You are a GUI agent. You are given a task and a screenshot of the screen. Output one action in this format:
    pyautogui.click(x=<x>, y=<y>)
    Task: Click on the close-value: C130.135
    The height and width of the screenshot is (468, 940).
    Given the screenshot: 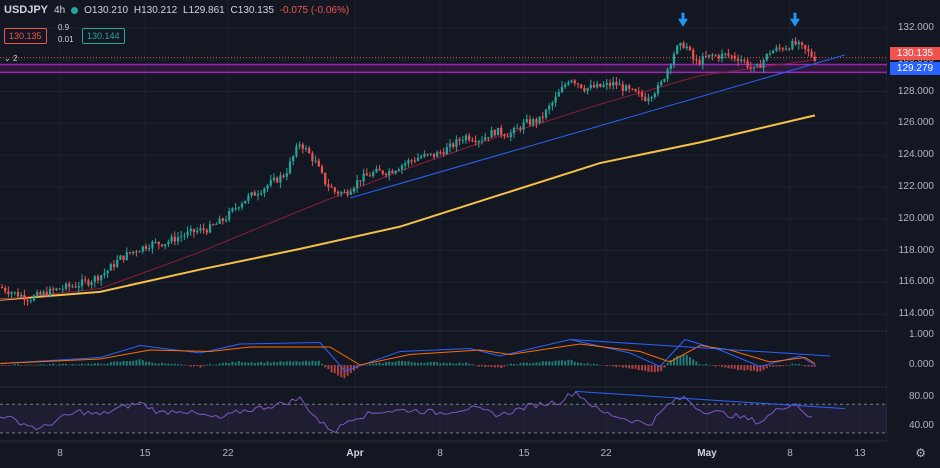 What is the action you would take?
    pyautogui.click(x=252, y=10)
    